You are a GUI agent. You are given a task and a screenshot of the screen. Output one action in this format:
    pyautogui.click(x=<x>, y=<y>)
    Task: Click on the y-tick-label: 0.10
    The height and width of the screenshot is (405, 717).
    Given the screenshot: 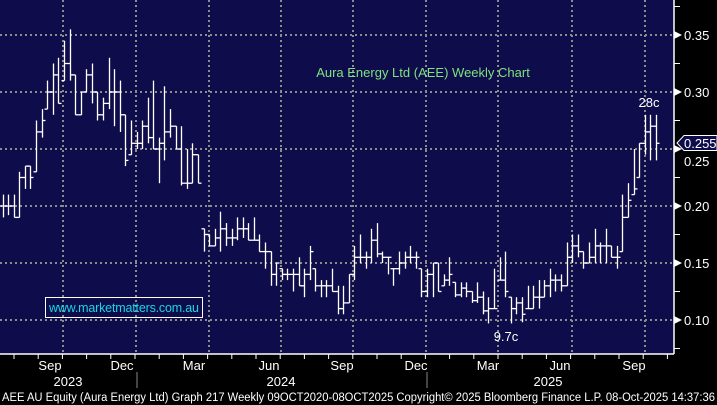 What is the action you would take?
    pyautogui.click(x=696, y=320)
    